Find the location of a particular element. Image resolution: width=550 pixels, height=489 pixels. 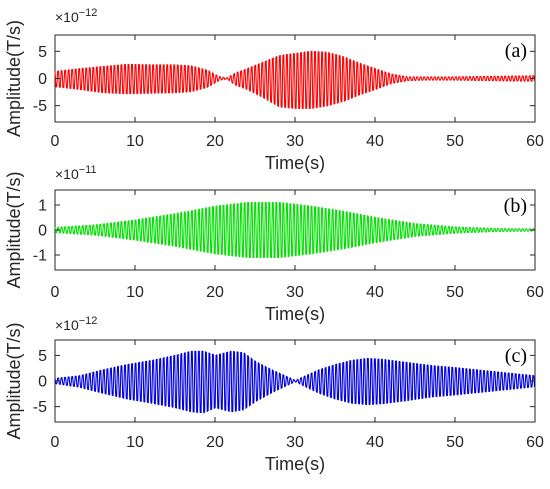

panel-label: (c) is located at coordinates (516, 356).